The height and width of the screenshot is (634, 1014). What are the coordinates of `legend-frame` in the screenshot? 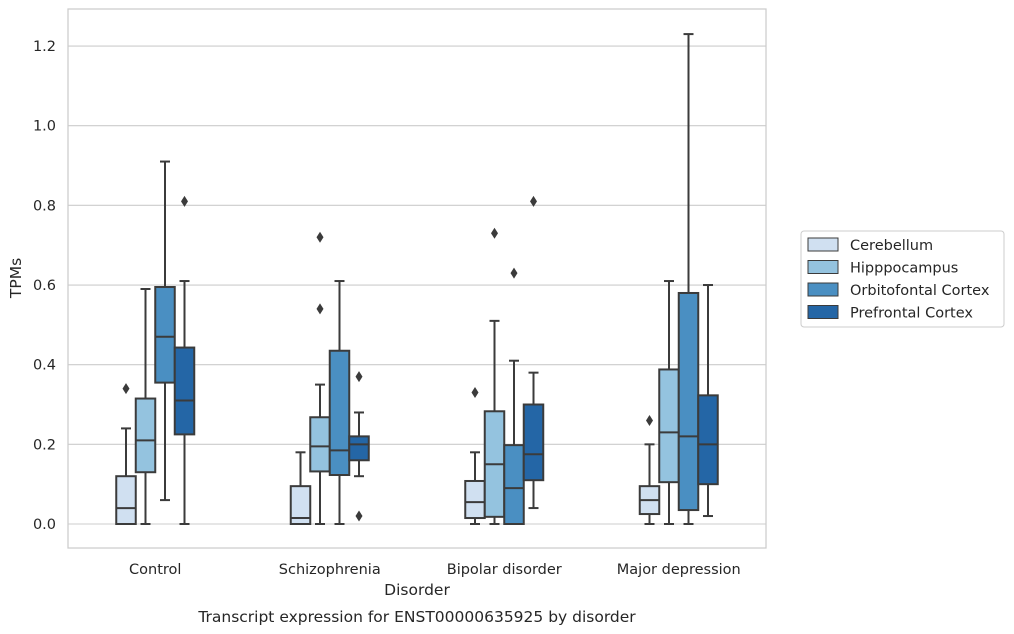 It's located at (902, 279).